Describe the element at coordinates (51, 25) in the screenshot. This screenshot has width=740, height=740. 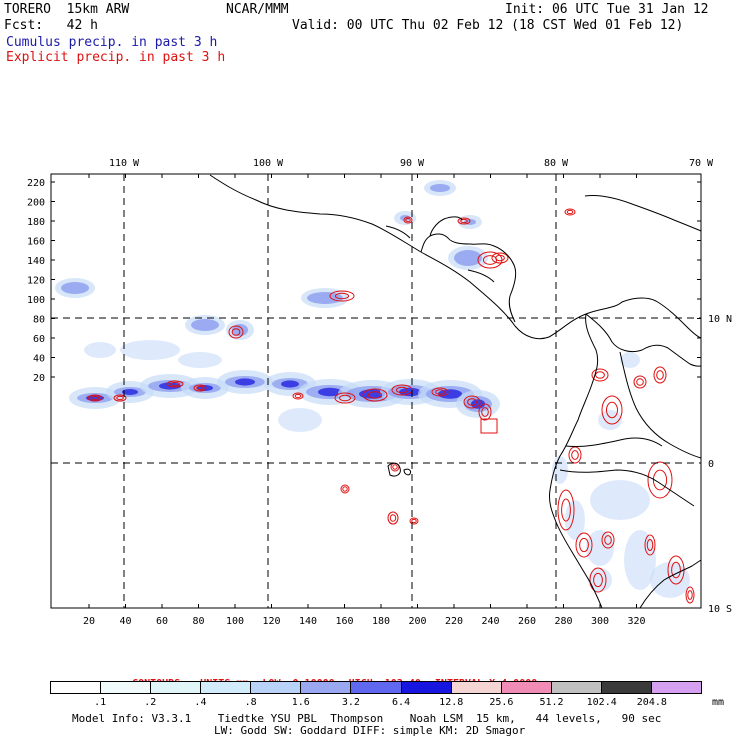
I see `forecast-hour: Fcst: 42 h` at that location.